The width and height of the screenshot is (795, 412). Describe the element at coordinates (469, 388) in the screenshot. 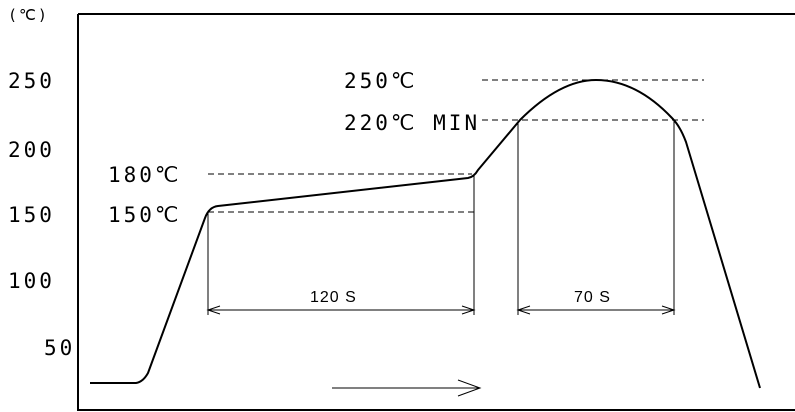

I see `time-direction-arrowhead` at that location.